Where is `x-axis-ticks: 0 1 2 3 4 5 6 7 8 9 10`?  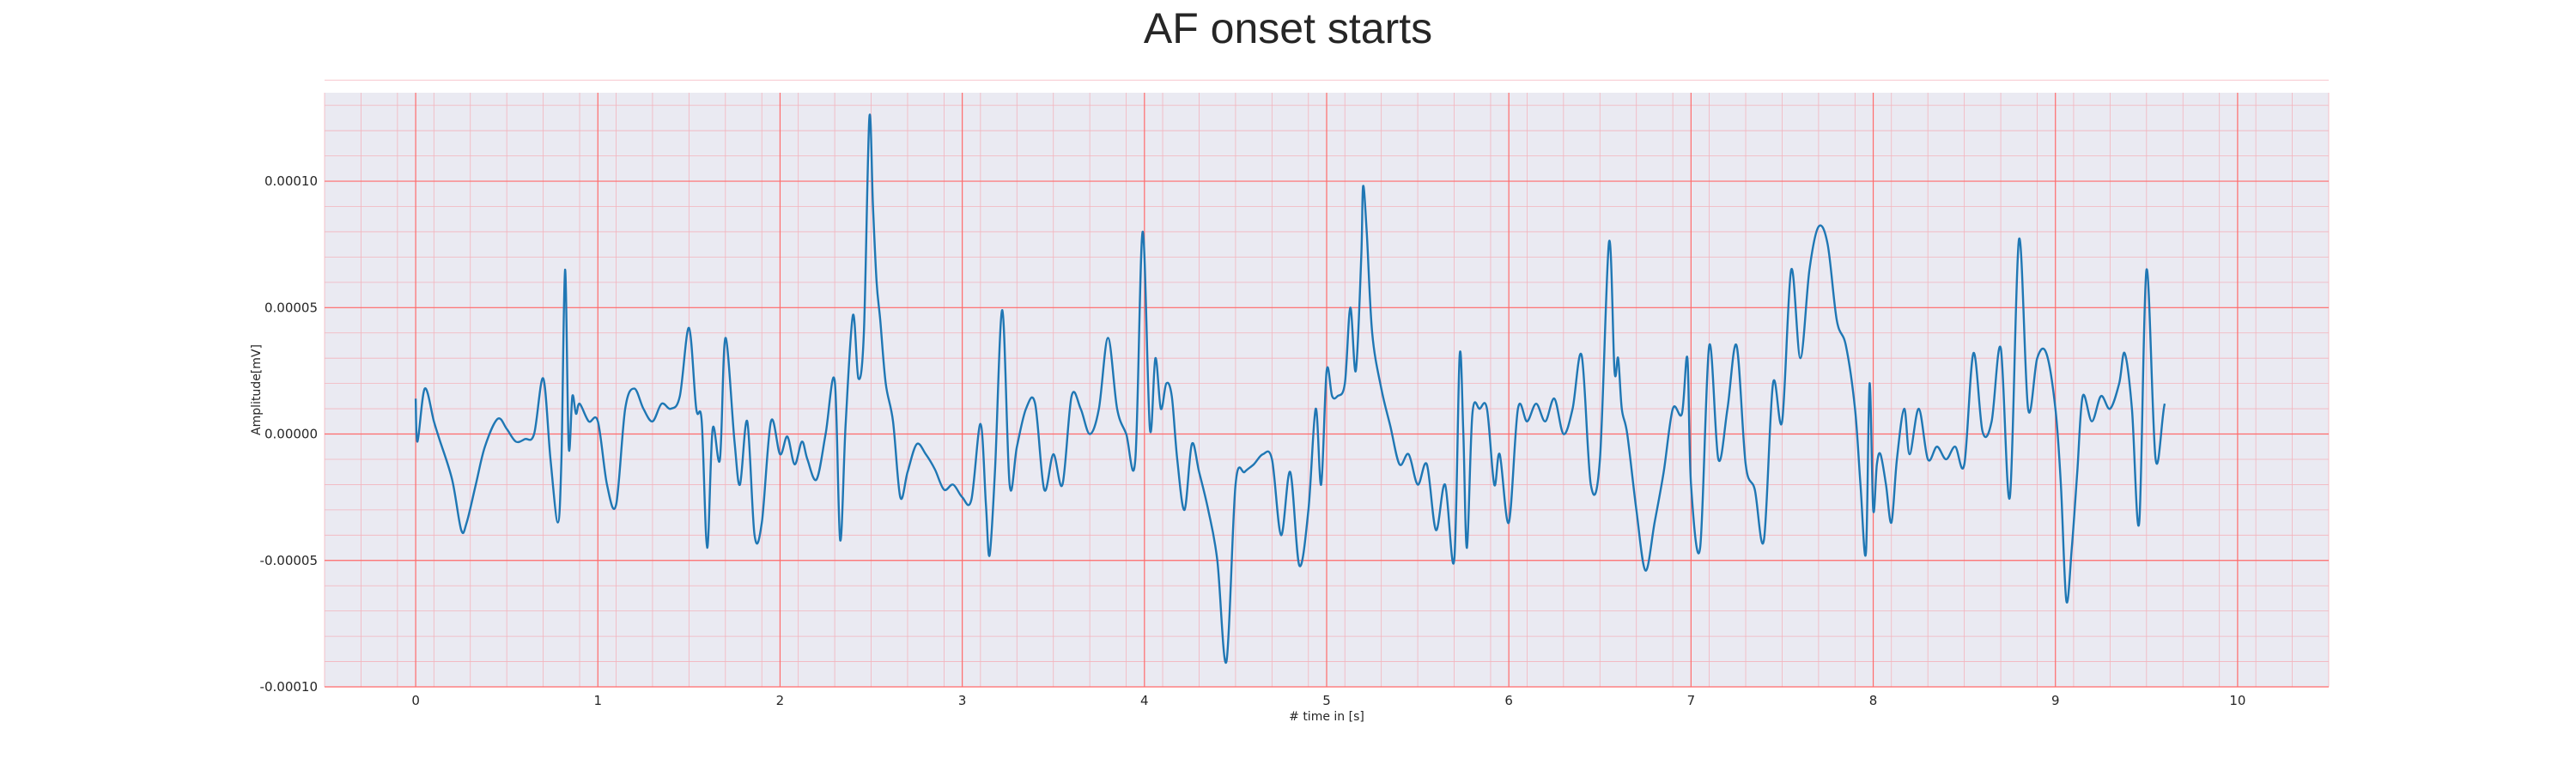
x-axis-ticks: 0 1 2 3 4 5 6 7 8 9 10 is located at coordinates (1328, 700).